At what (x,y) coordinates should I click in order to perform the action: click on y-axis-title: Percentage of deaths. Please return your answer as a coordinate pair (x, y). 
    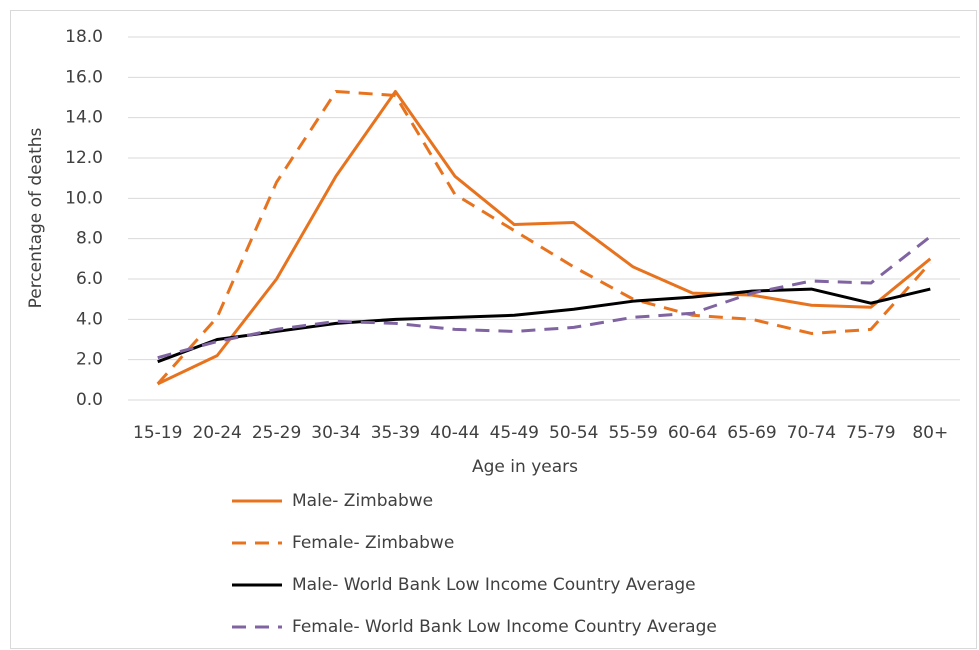
    Looking at the image, I should click on (36, 217).